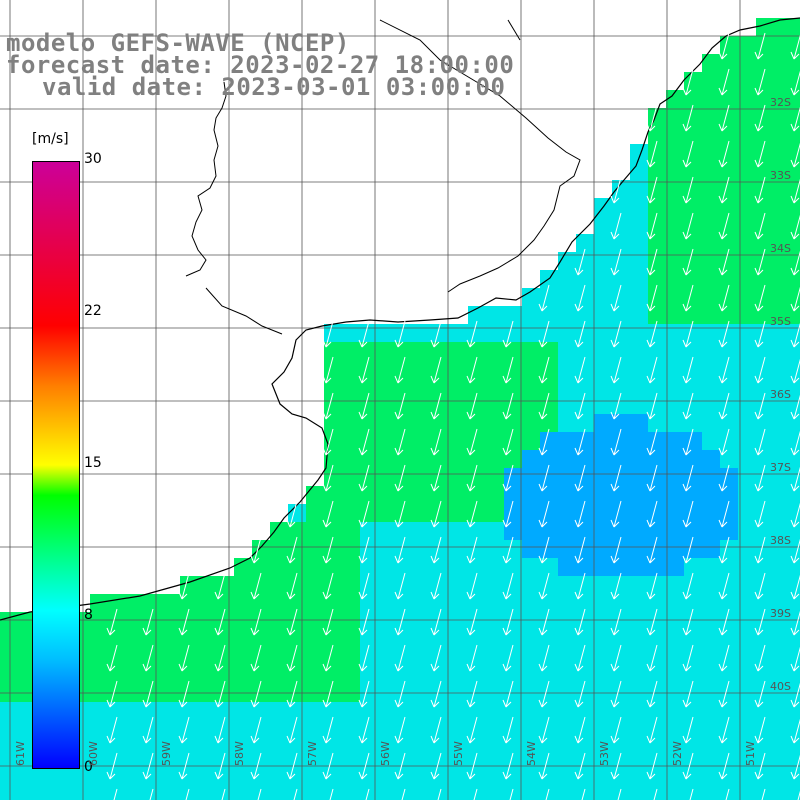 The width and height of the screenshot is (800, 800). I want to click on colorbar-tick: 30, so click(93, 159).